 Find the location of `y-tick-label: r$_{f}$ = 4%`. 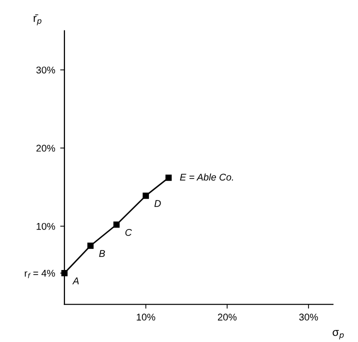

y-tick-label: r$_{f}$ = 4% is located at coordinates (39, 274).